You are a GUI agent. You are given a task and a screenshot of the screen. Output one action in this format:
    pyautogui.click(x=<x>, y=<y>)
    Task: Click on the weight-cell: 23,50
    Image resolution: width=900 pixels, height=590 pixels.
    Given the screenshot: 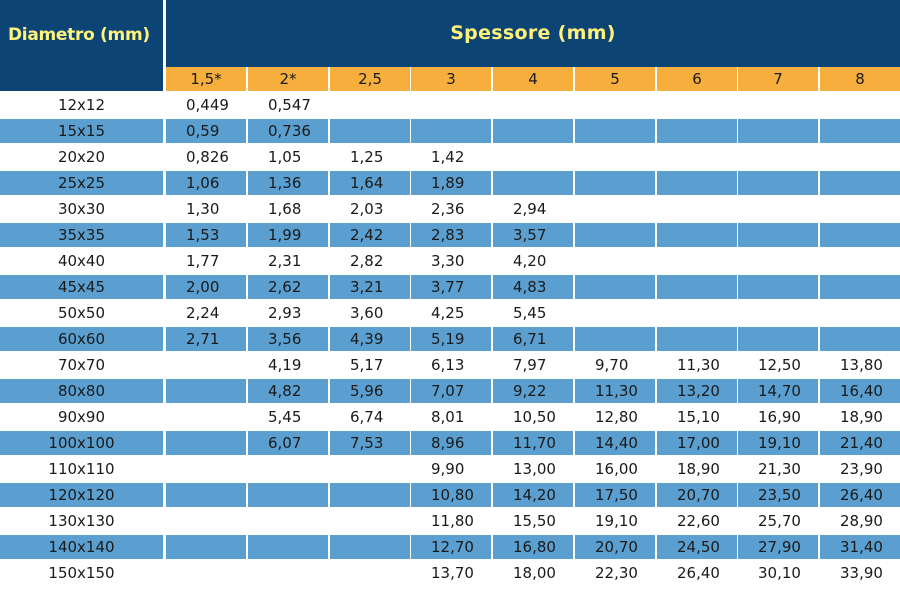 What is the action you would take?
    pyautogui.click(x=779, y=495)
    